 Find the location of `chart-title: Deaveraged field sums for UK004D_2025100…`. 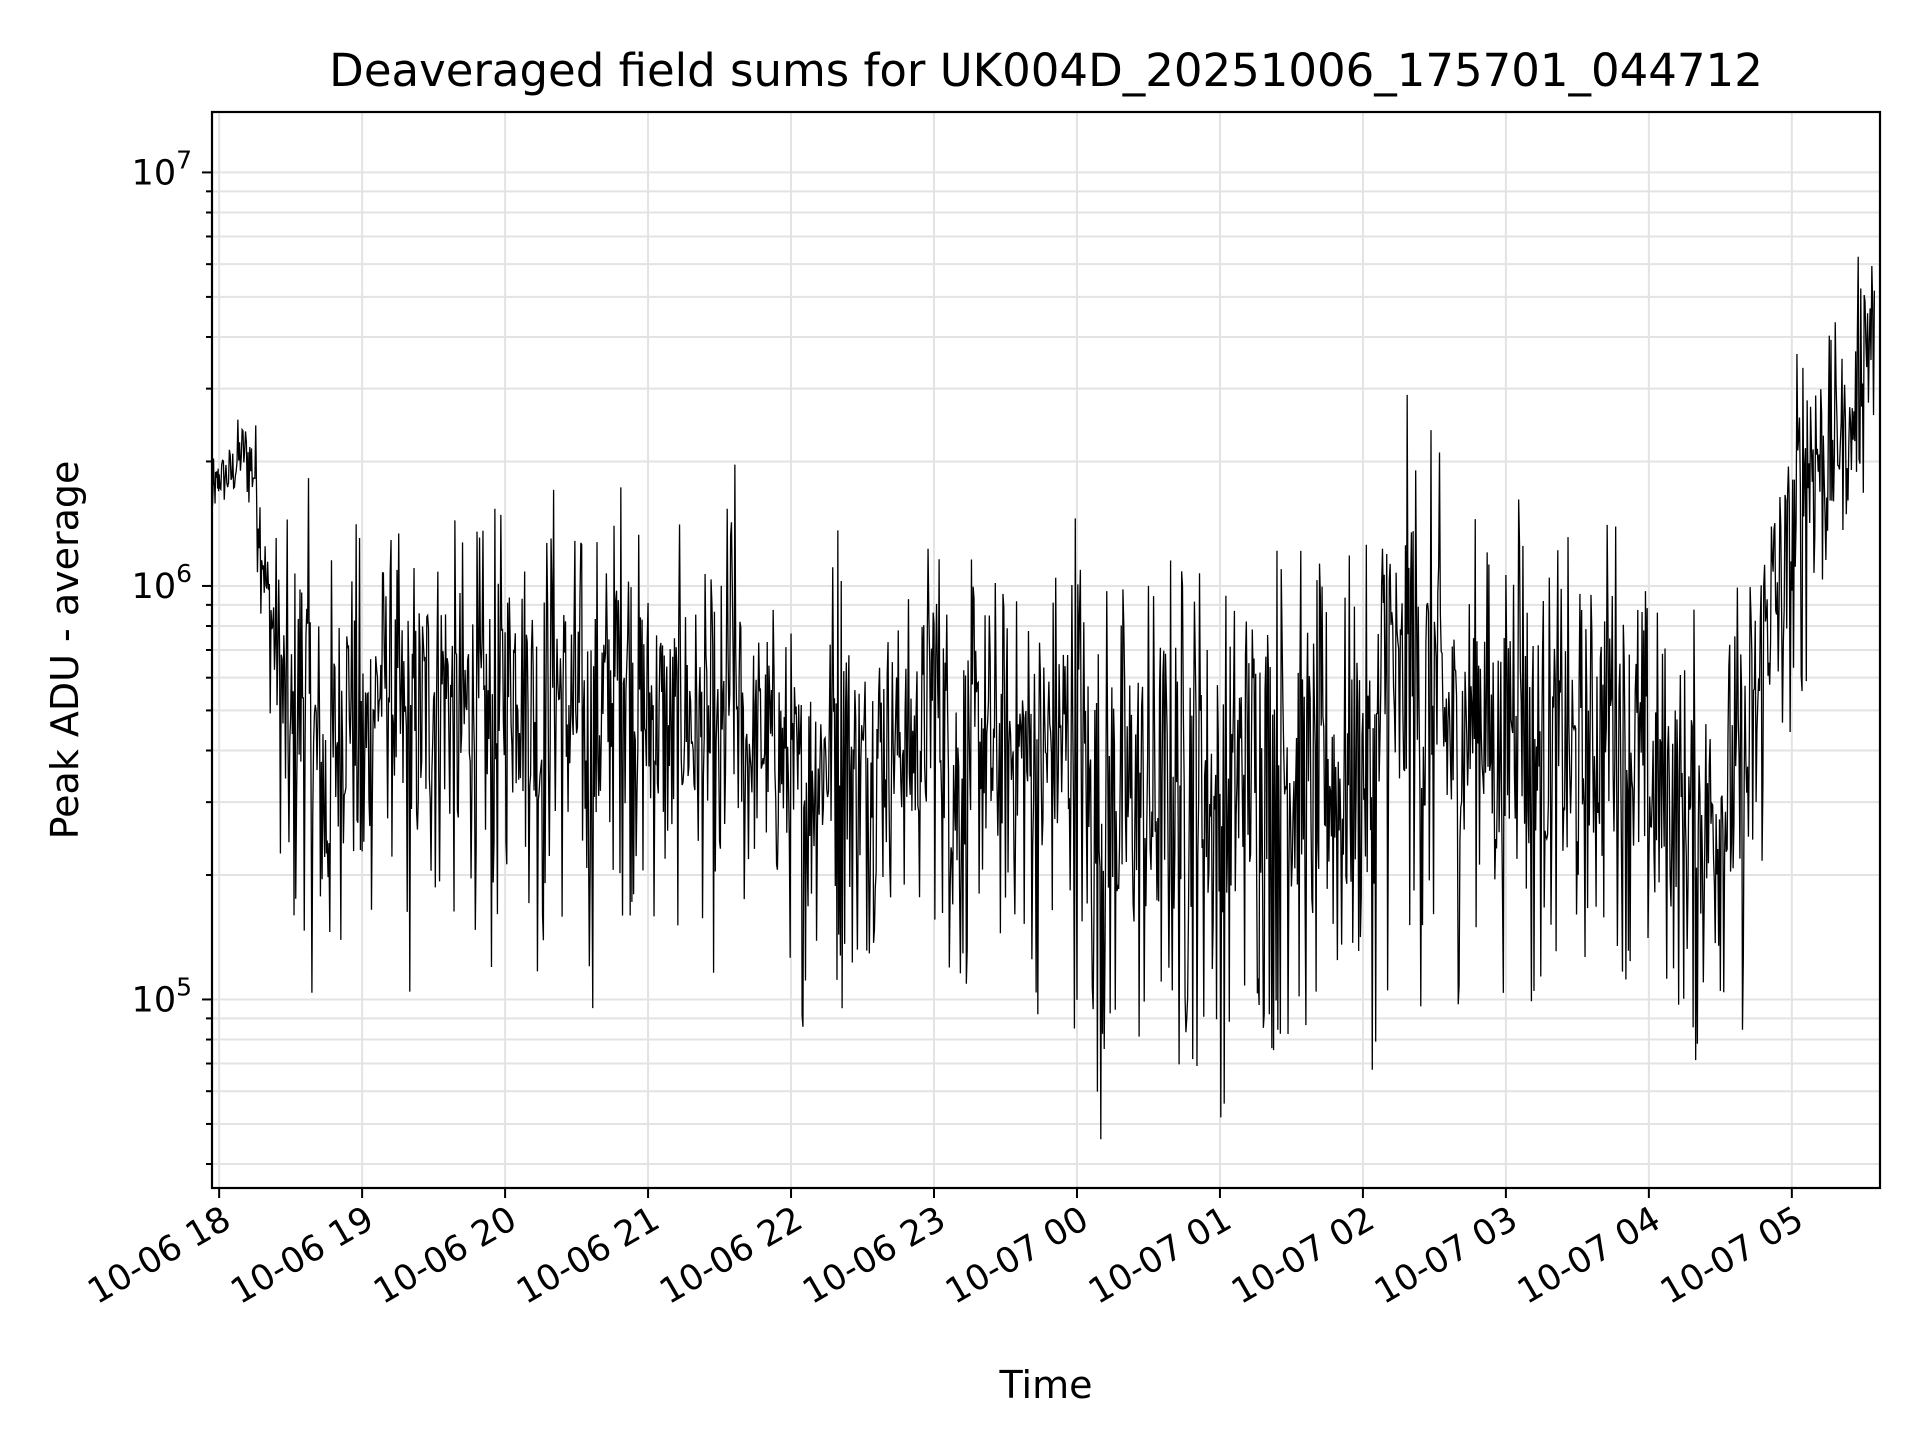

chart-title: Deaveraged field sums for UK004D_2025100… is located at coordinates (1046, 70).